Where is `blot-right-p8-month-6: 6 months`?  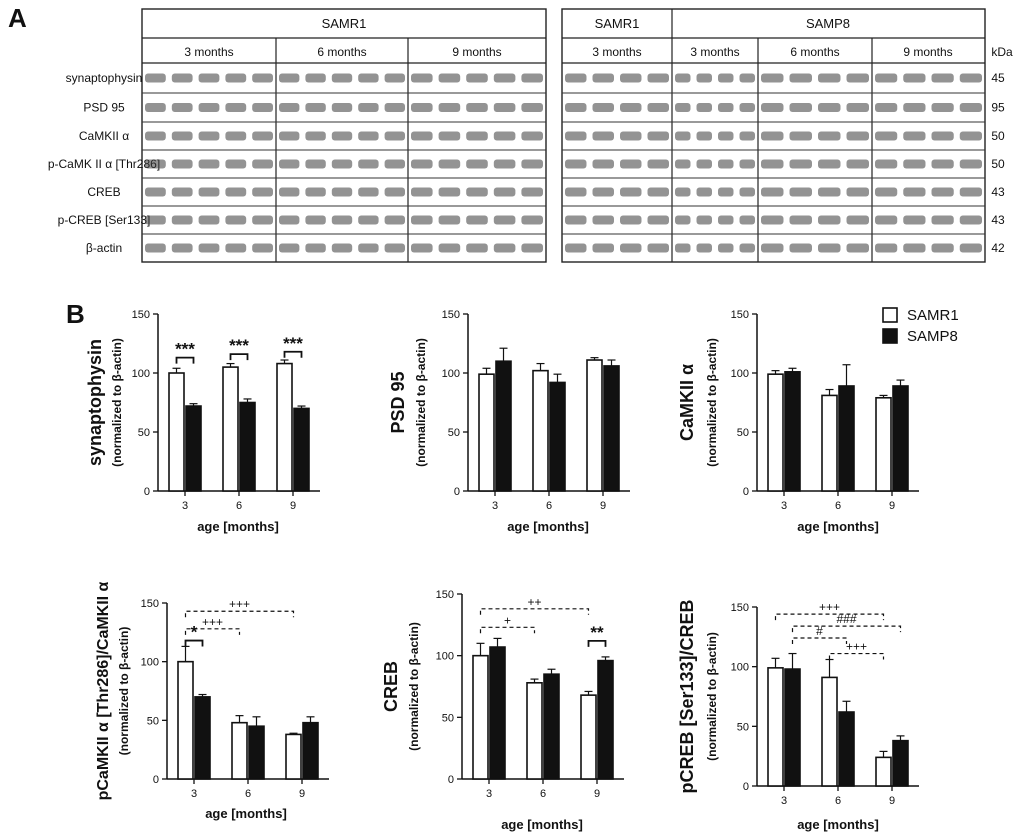
blot-right-p8-month-6: 6 months is located at coordinates (814, 52).